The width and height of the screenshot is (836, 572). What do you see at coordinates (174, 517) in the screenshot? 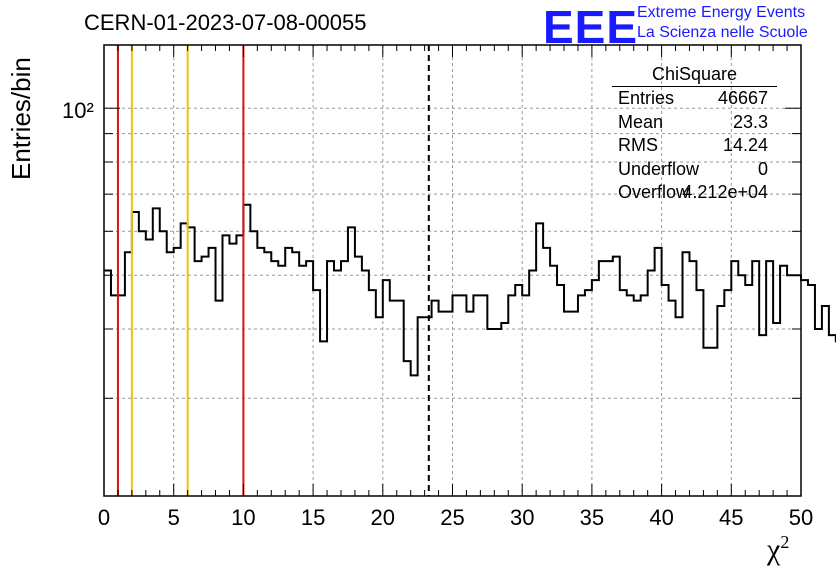
I see `x-tick-label: 5` at bounding box center [174, 517].